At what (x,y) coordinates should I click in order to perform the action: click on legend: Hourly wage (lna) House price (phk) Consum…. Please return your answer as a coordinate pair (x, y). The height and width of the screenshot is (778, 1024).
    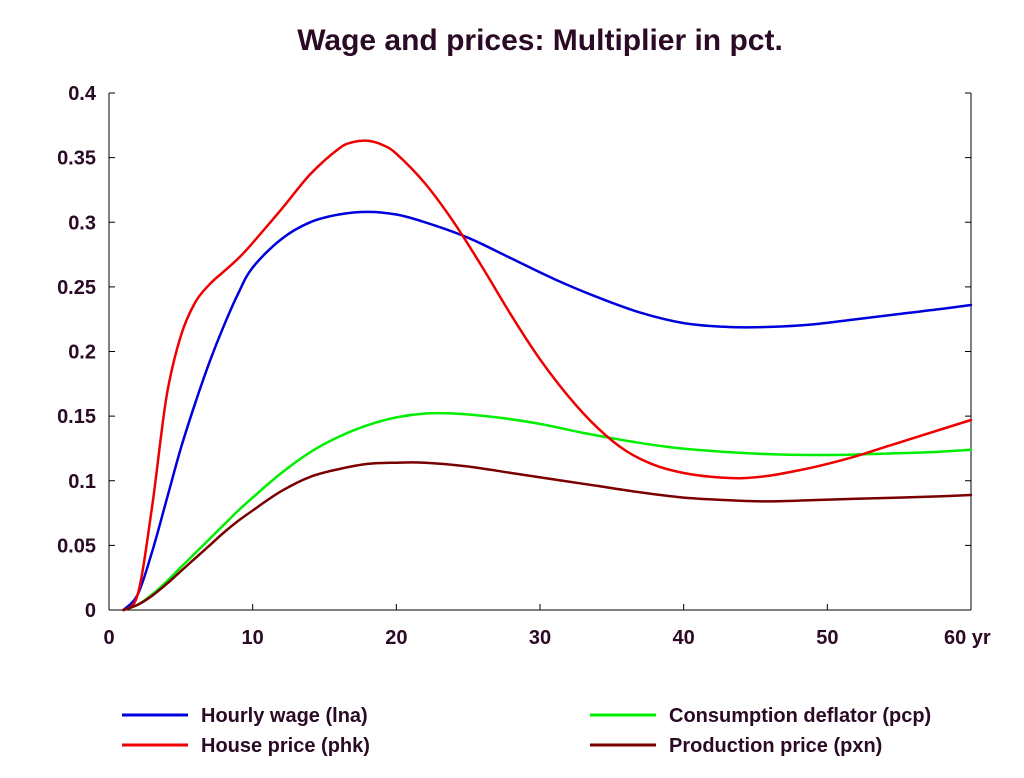
    Looking at the image, I should click on (526, 731).